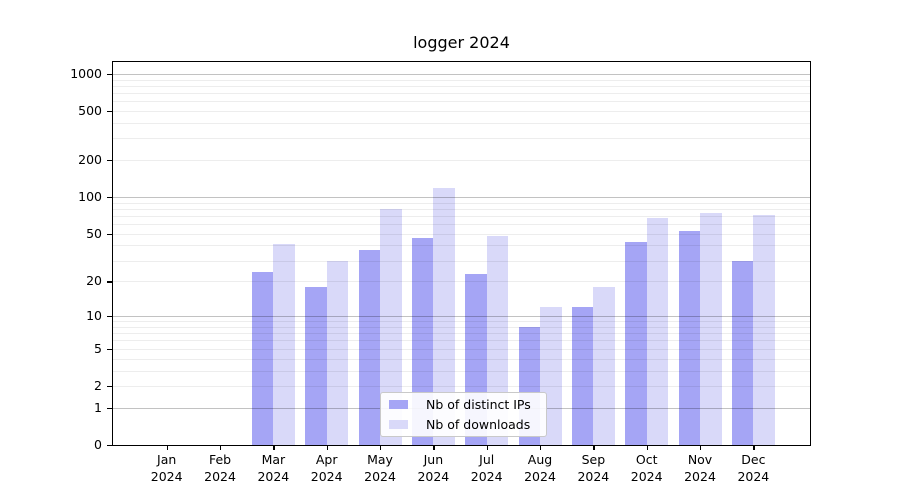 The height and width of the screenshot is (500, 900). Describe the element at coordinates (582, 376) in the screenshot. I see `bar-distinct-ips-sep` at that location.